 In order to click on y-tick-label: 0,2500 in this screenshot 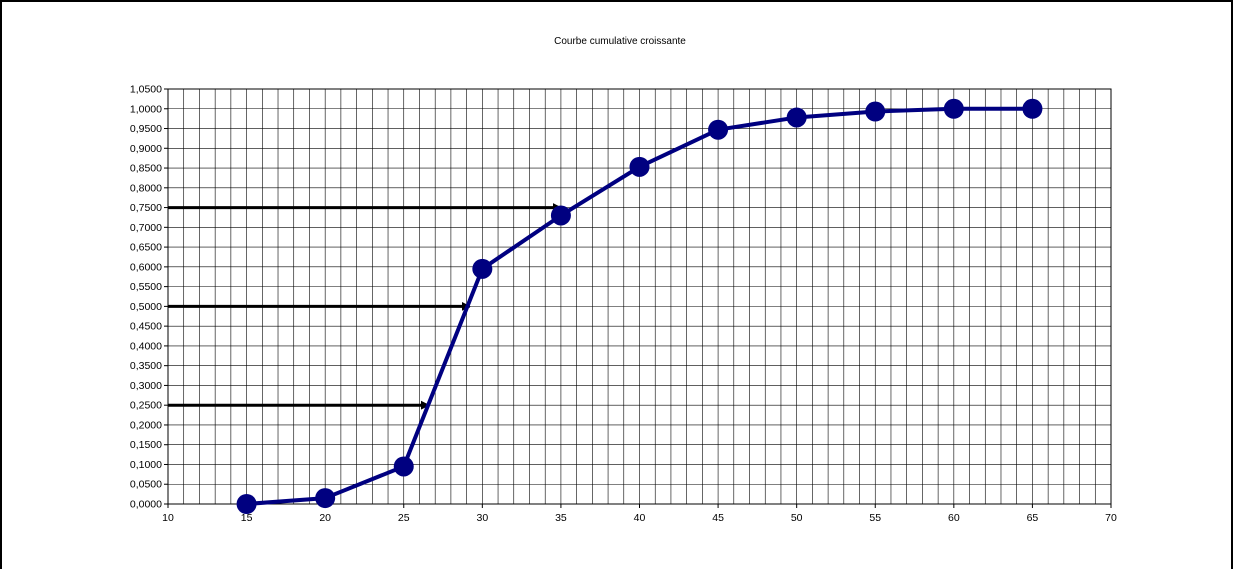, I will do `click(146, 406)`.